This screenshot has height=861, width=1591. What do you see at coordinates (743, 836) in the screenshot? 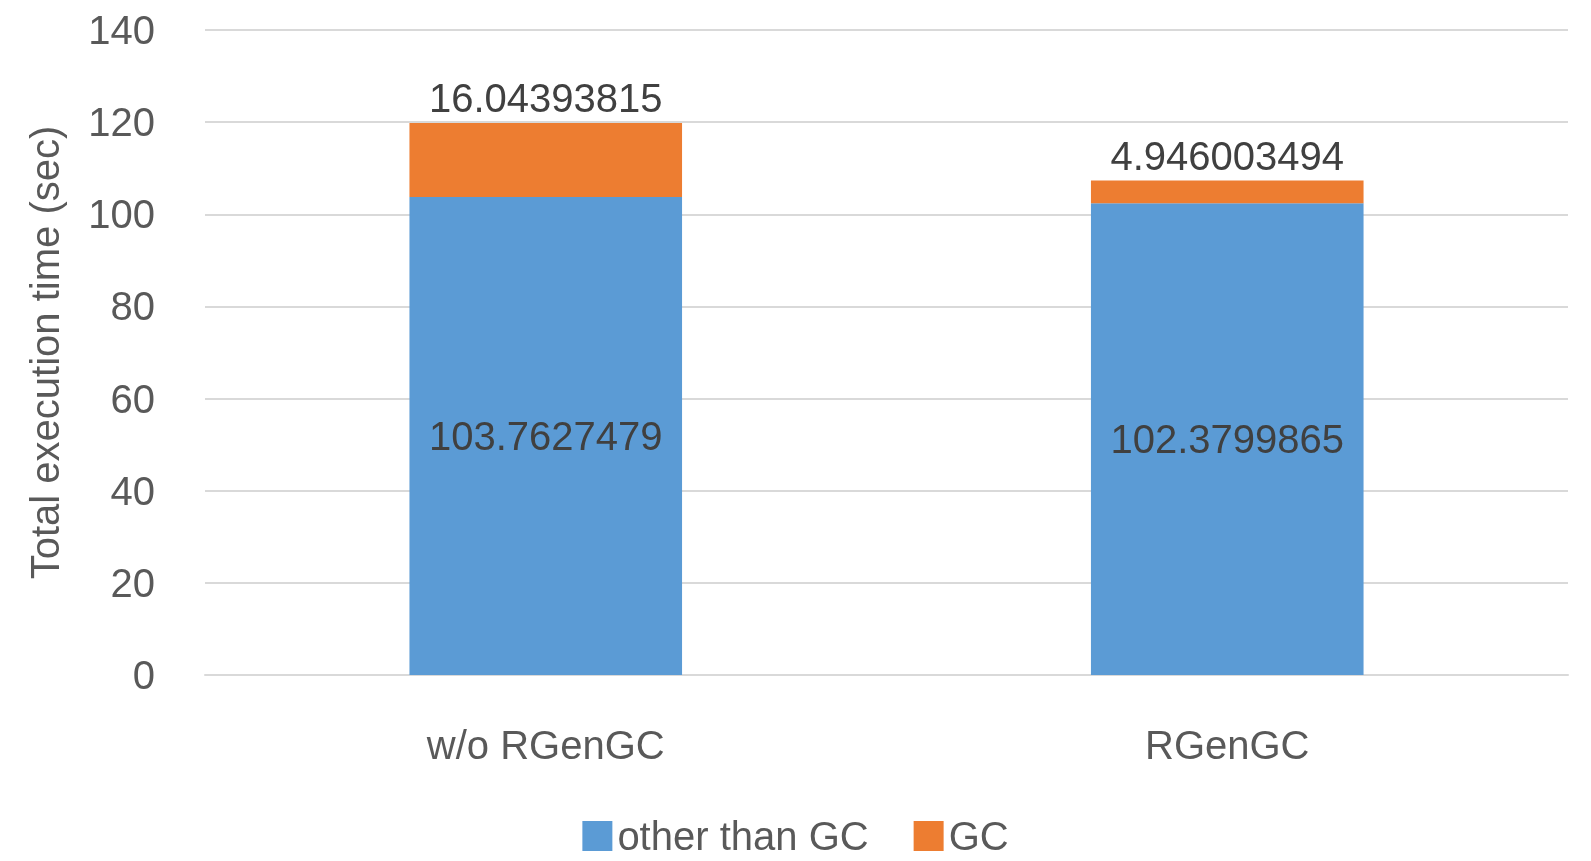
I see `legend-label: other than GC` at bounding box center [743, 836].